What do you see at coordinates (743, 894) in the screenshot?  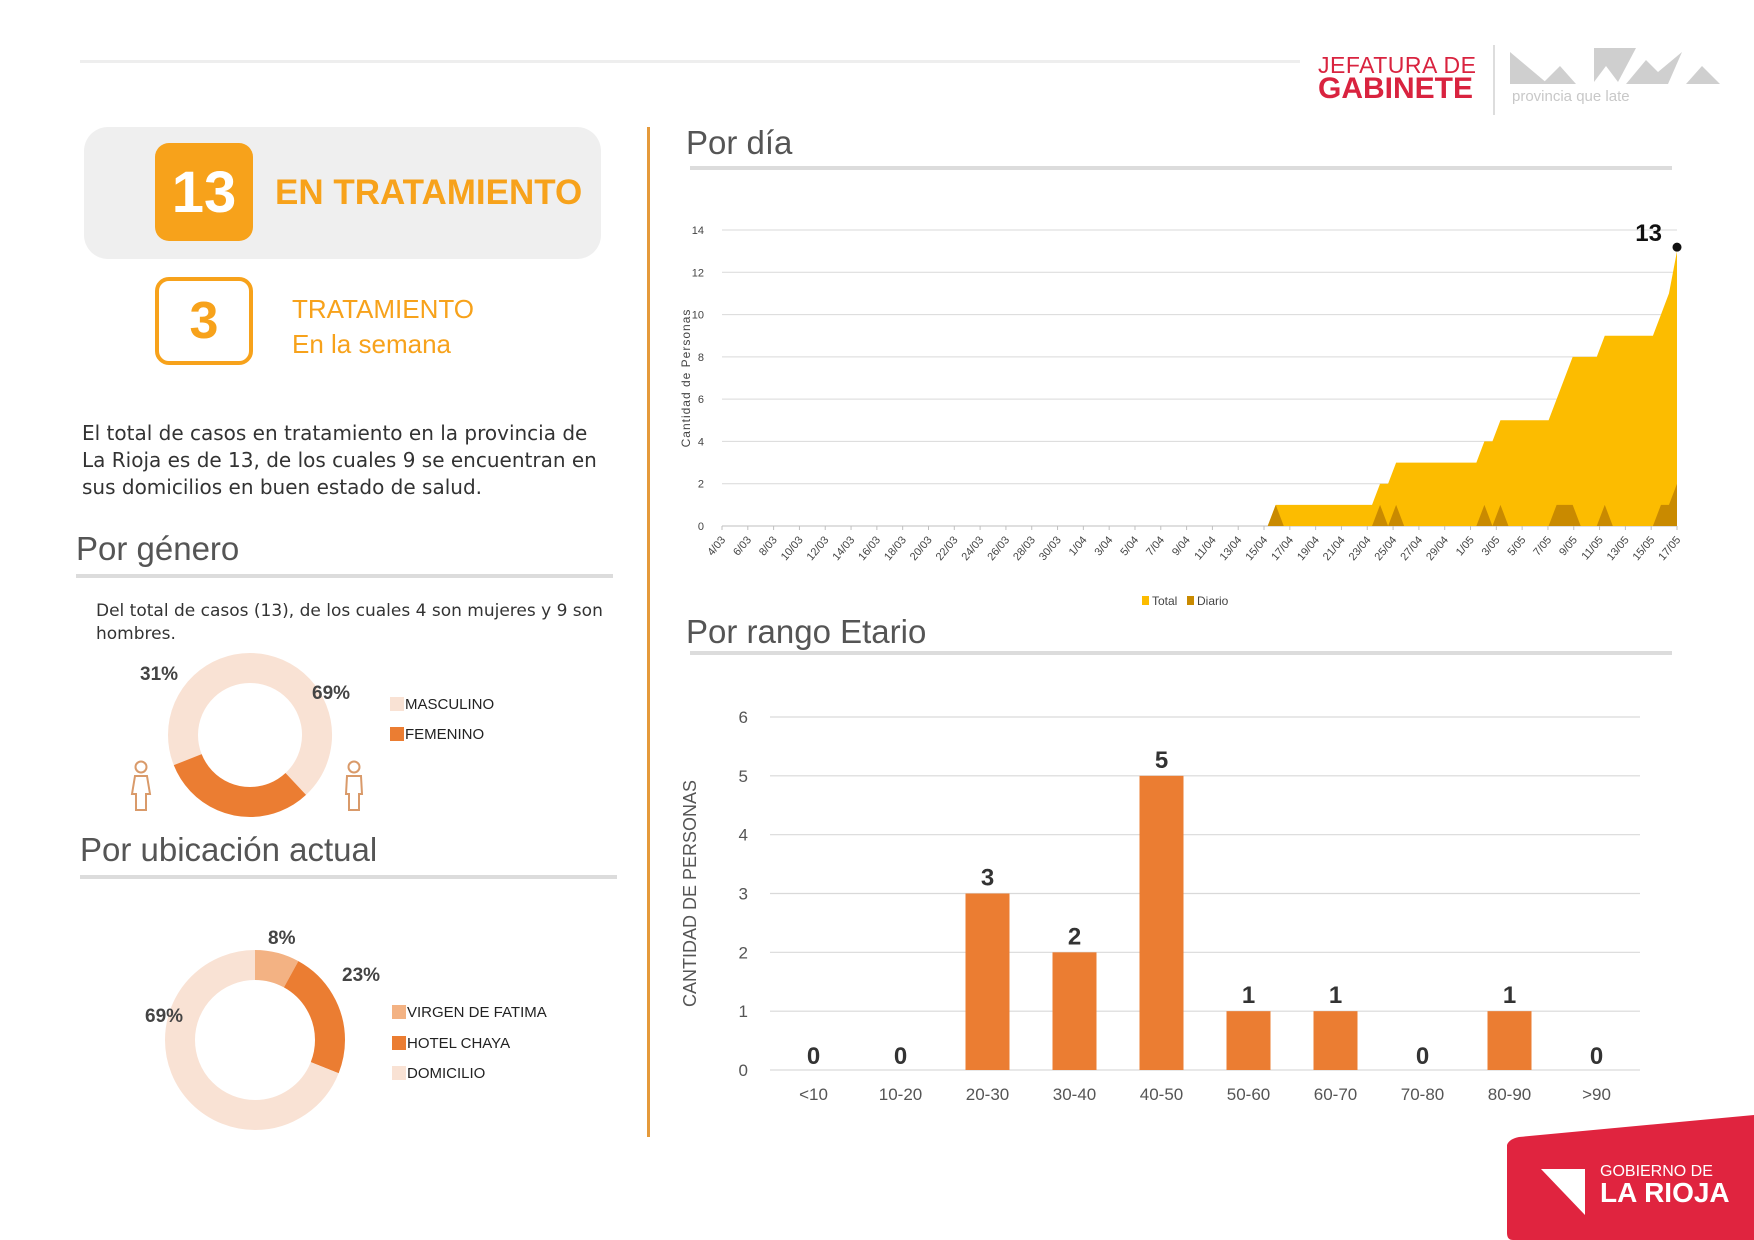 I see `y-tick-label: 3` at bounding box center [743, 894].